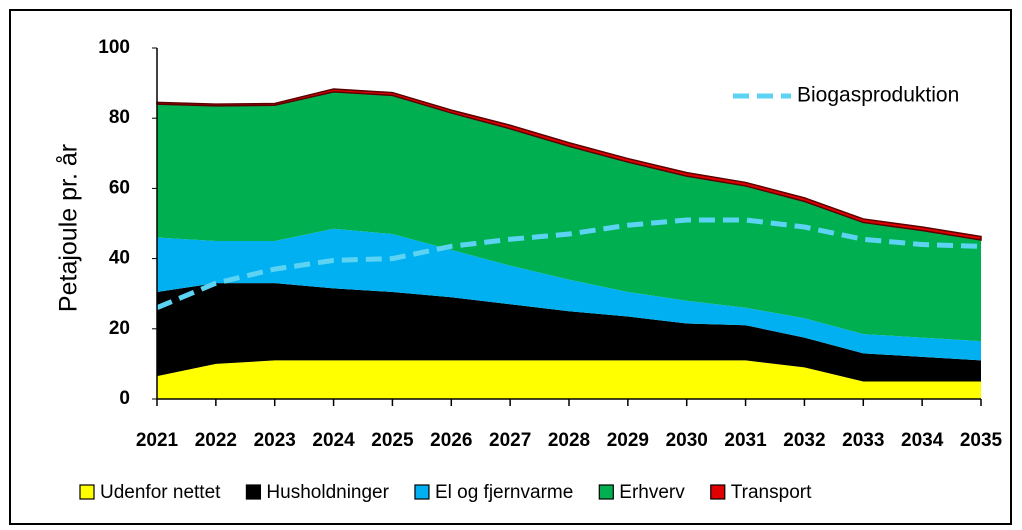  What do you see at coordinates (569, 440) in the screenshot?
I see `x-tick-label: 2028` at bounding box center [569, 440].